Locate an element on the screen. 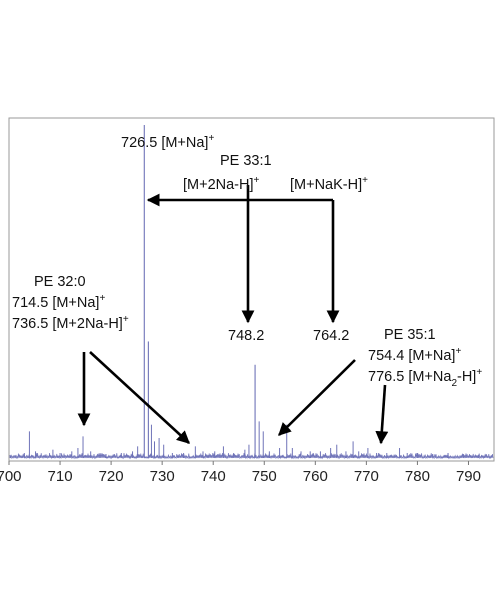 The width and height of the screenshot is (500, 600). annotation-pe32-title: PE 32:0 is located at coordinates (60, 282).